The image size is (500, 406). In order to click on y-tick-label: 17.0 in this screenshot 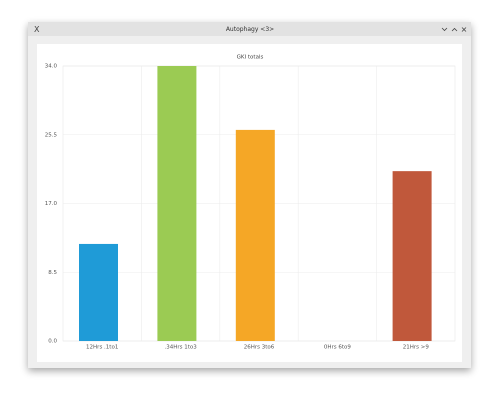, I will do `click(51, 204)`.